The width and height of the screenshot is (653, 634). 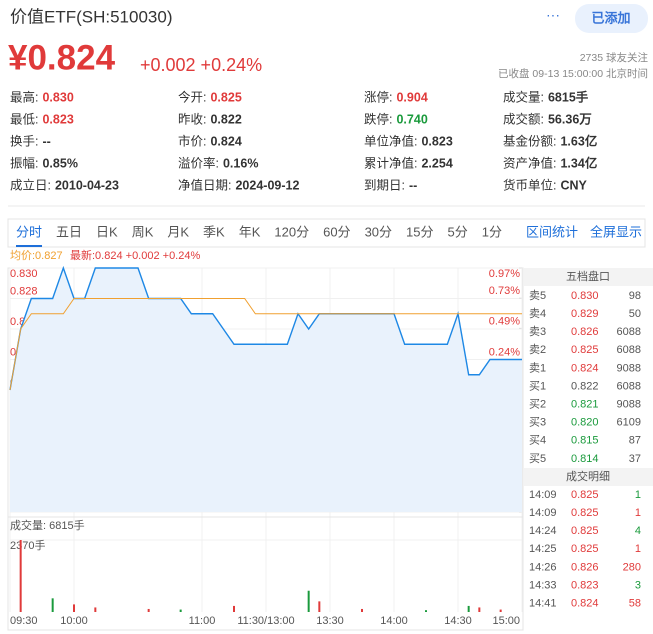 What do you see at coordinates (543, 495) in the screenshot?
I see `trade-time: 14:09` at bounding box center [543, 495].